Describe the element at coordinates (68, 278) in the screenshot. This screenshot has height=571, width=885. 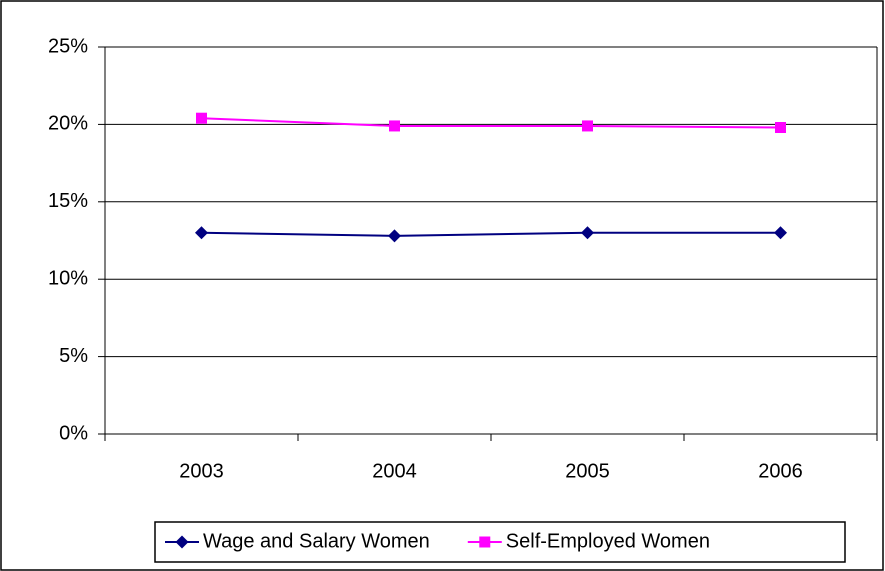
I see `y-tick-label: 10%` at that location.